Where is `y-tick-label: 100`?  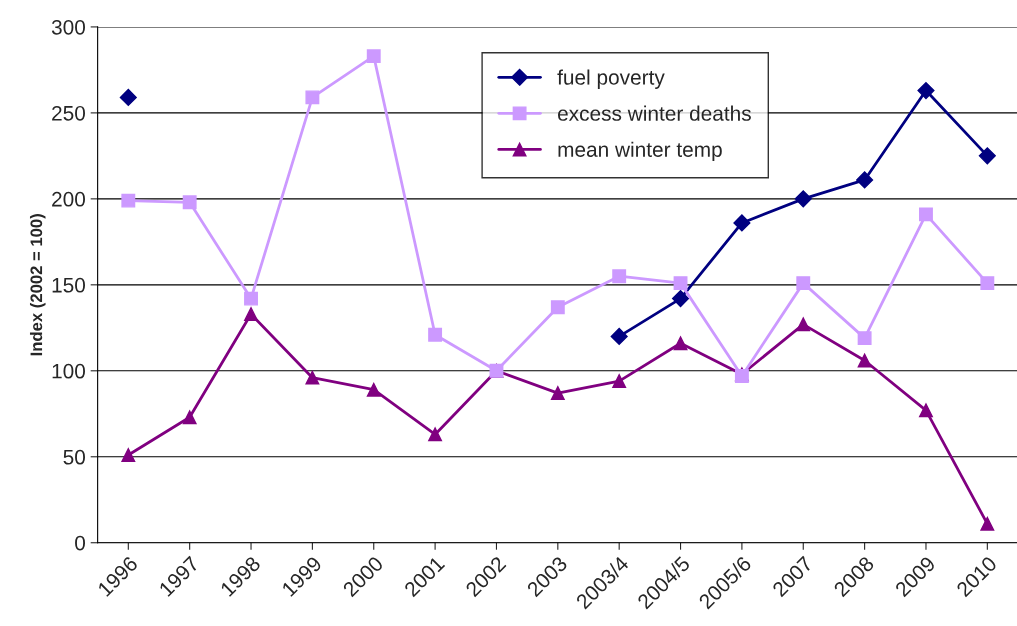 y-tick-label: 100 is located at coordinates (69, 371).